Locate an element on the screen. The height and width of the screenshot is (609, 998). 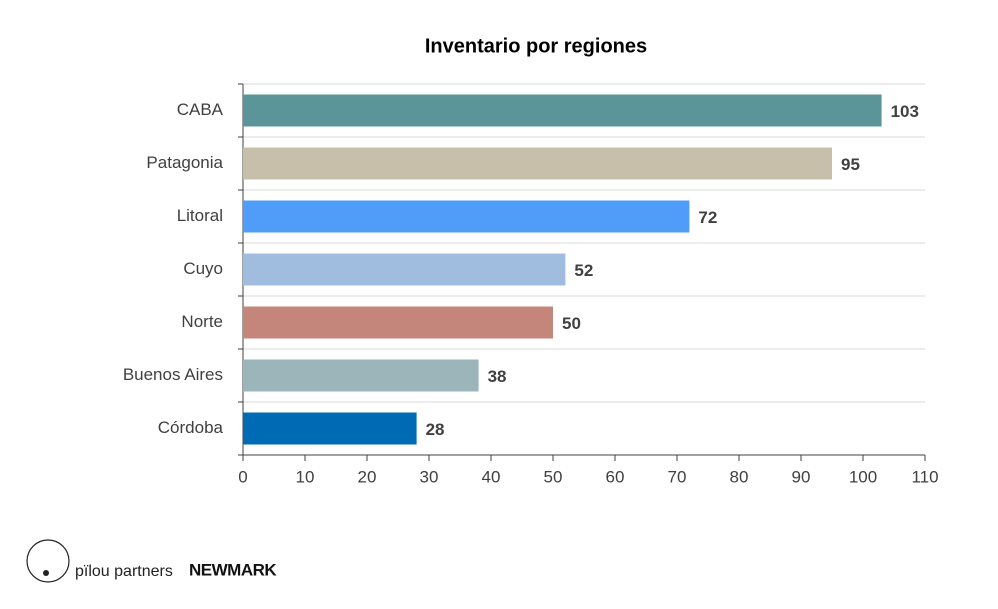
x-tick-label: 10 is located at coordinates (305, 476).